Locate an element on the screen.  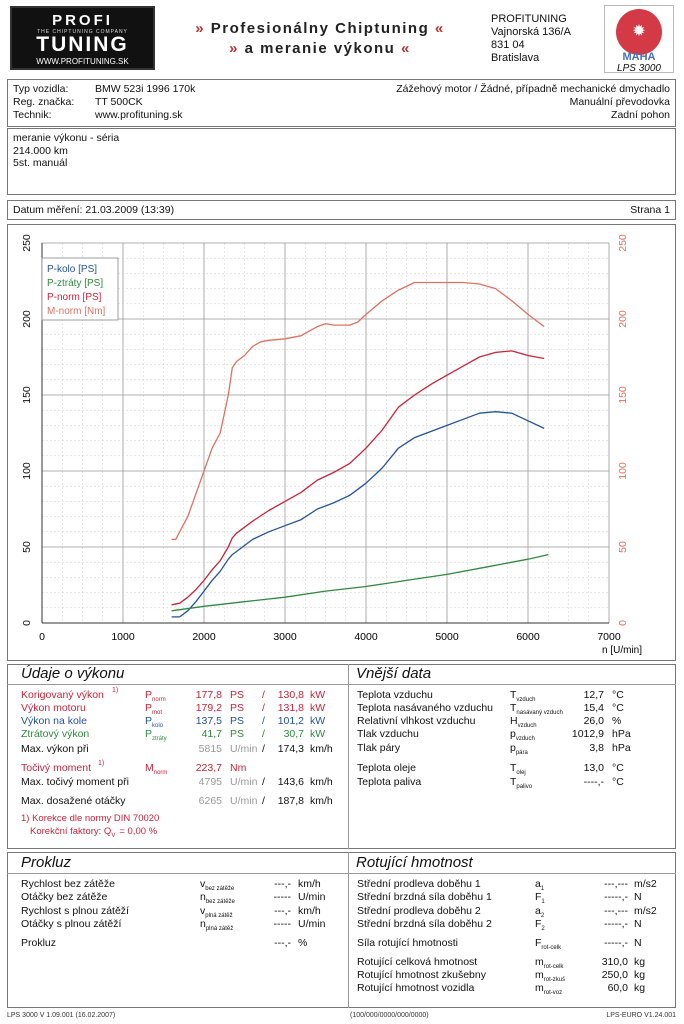
vnejsi-symbol-symbol: p is located at coordinates (513, 748).